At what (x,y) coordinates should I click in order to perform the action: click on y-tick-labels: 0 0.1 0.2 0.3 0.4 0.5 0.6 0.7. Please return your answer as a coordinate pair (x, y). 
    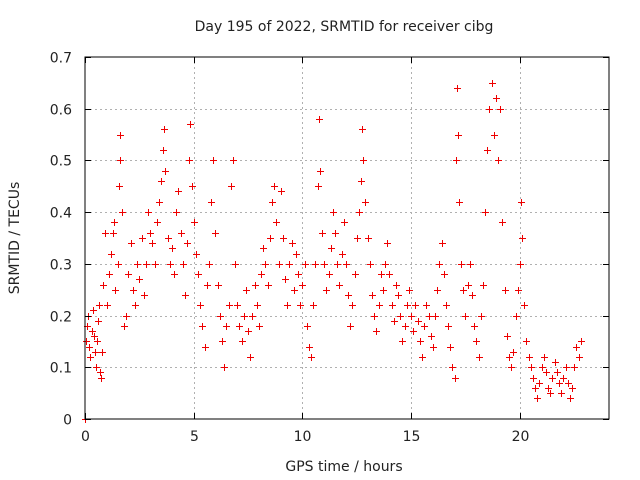
    Looking at the image, I should click on (61, 240).